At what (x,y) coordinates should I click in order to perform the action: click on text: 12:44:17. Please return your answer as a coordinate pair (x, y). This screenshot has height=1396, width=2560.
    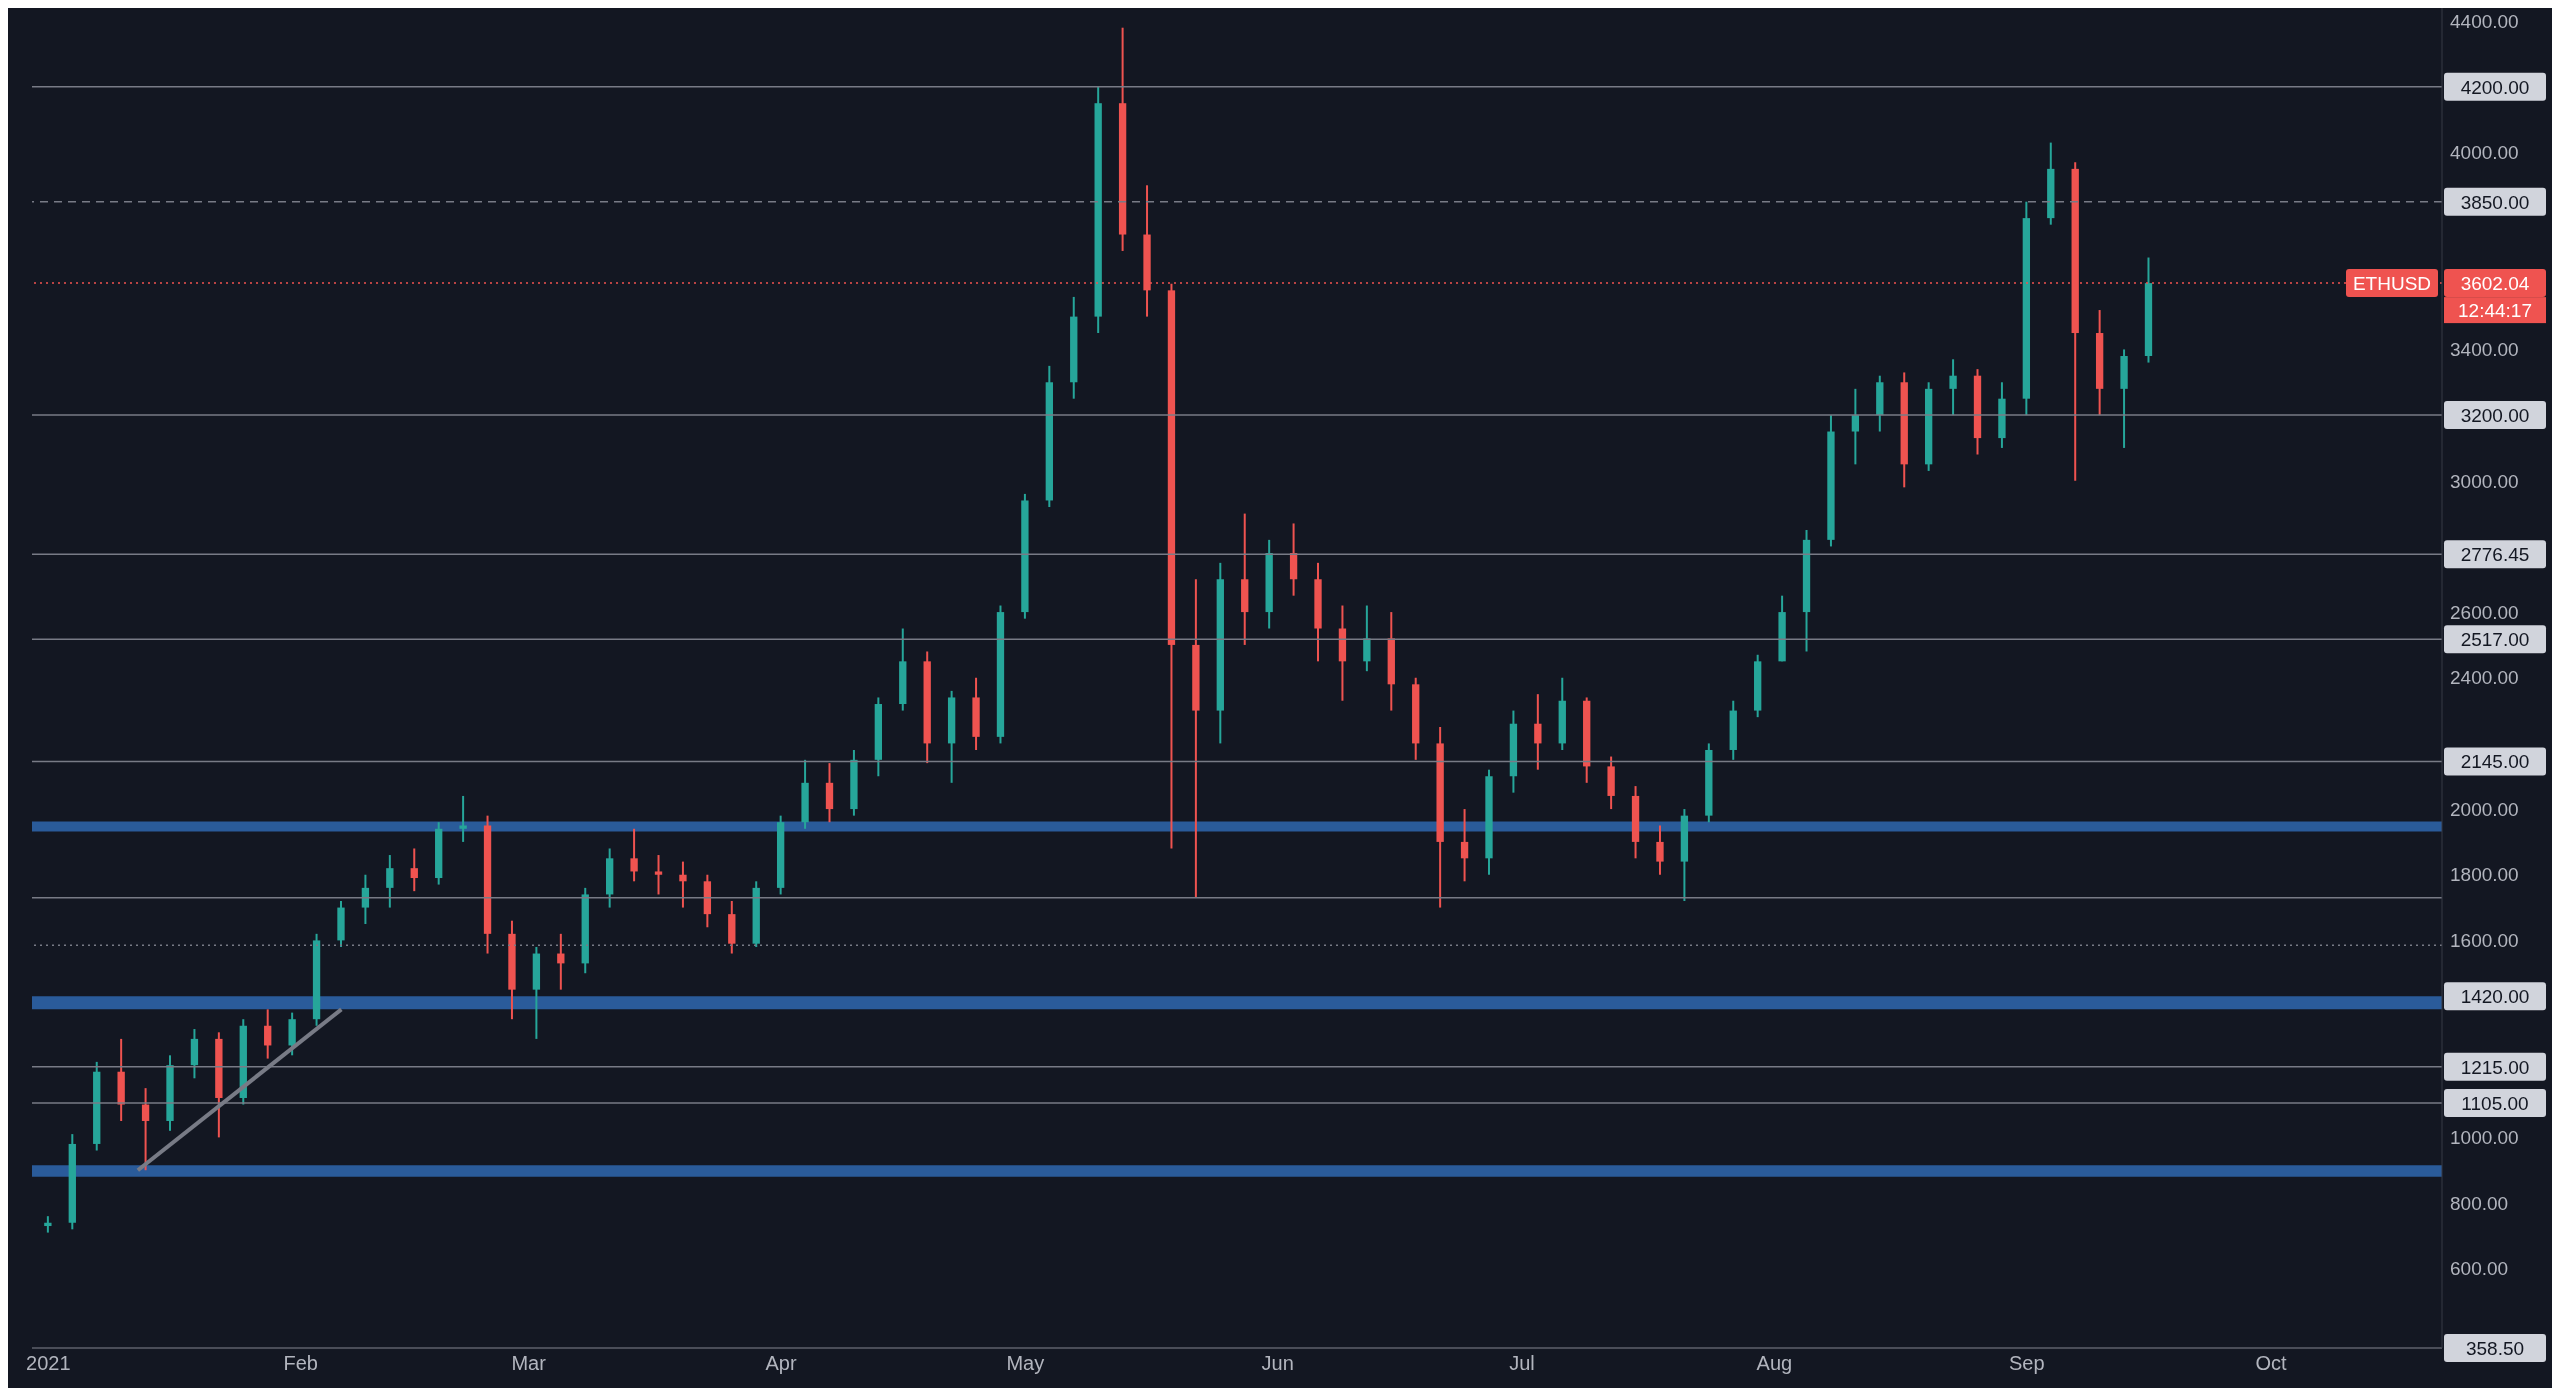
    Looking at the image, I should click on (2495, 311).